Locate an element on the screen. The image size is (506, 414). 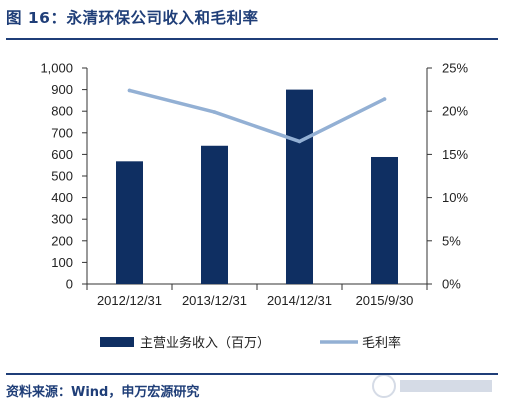
y-left-tick-label: 400 is located at coordinates (62, 197).